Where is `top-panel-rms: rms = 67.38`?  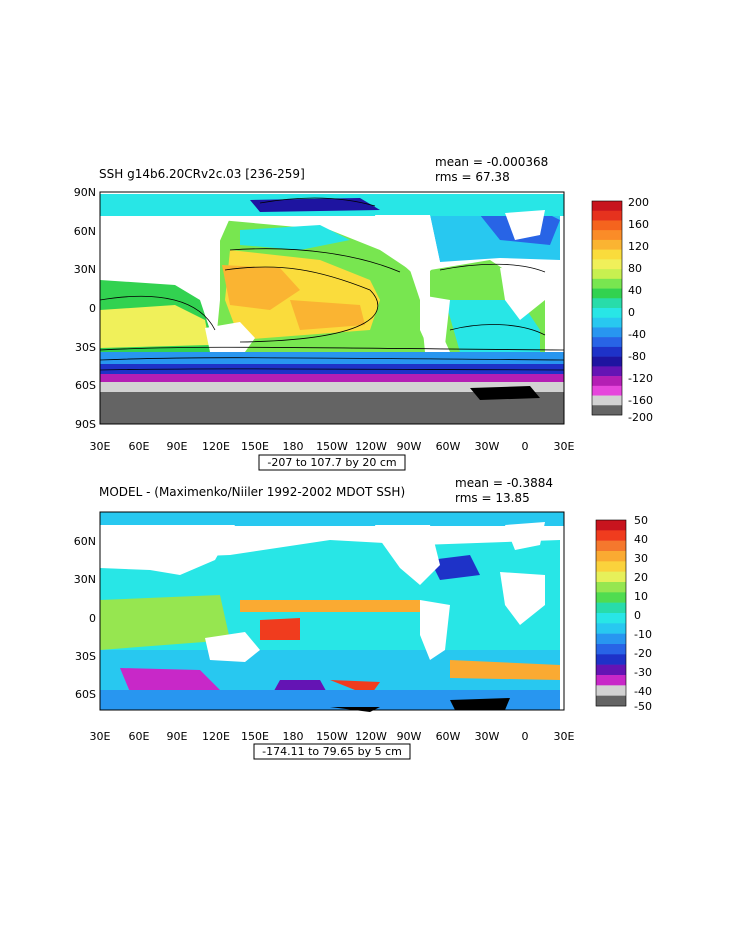
top-panel-rms: rms = 67.38 is located at coordinates (472, 177).